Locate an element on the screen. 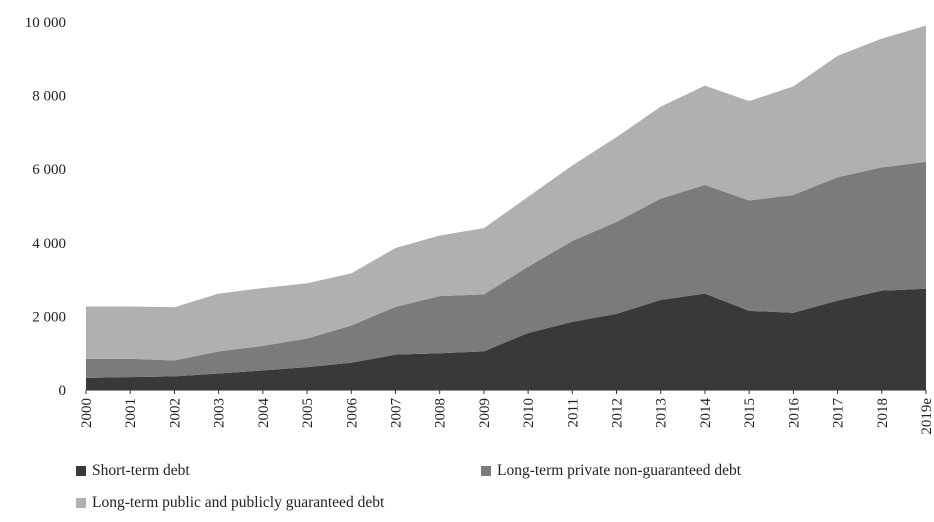  y-tick-label: 4 000 is located at coordinates (49, 244).